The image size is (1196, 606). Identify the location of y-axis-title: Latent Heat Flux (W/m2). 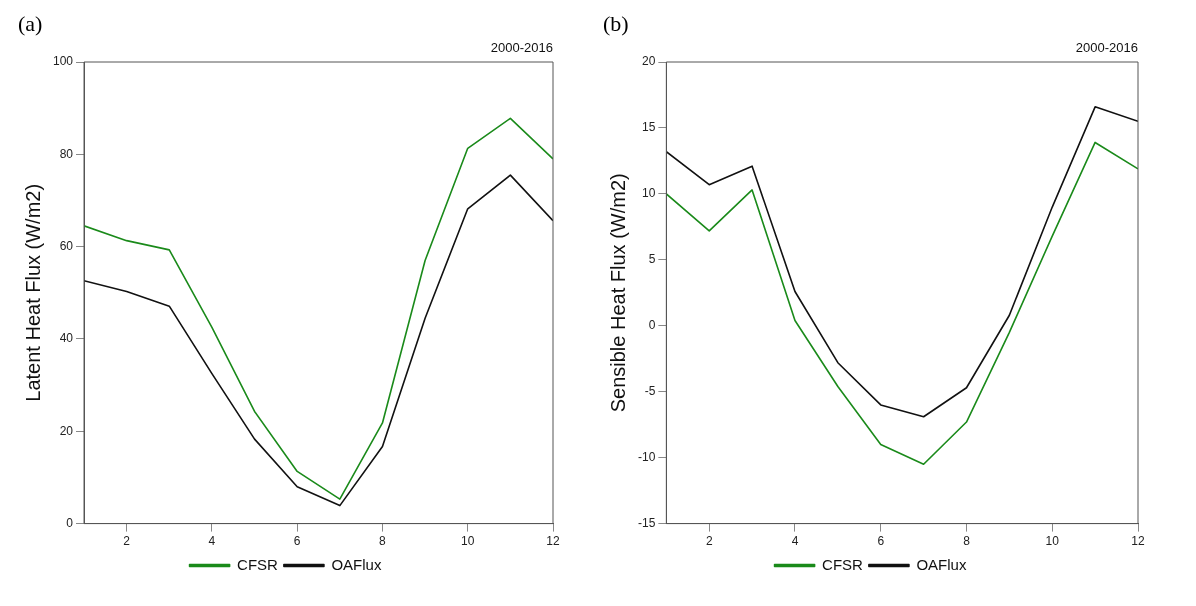
(32, 292).